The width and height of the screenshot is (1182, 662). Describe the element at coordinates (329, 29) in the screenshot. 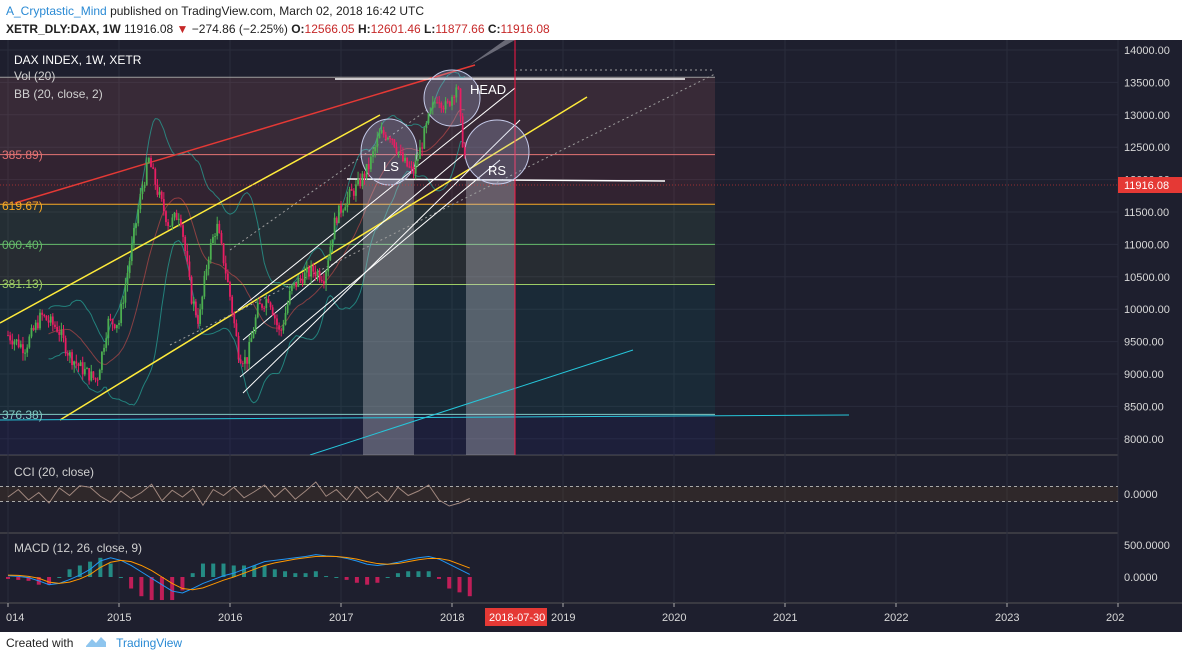

I see `open-value: 12566.05` at that location.